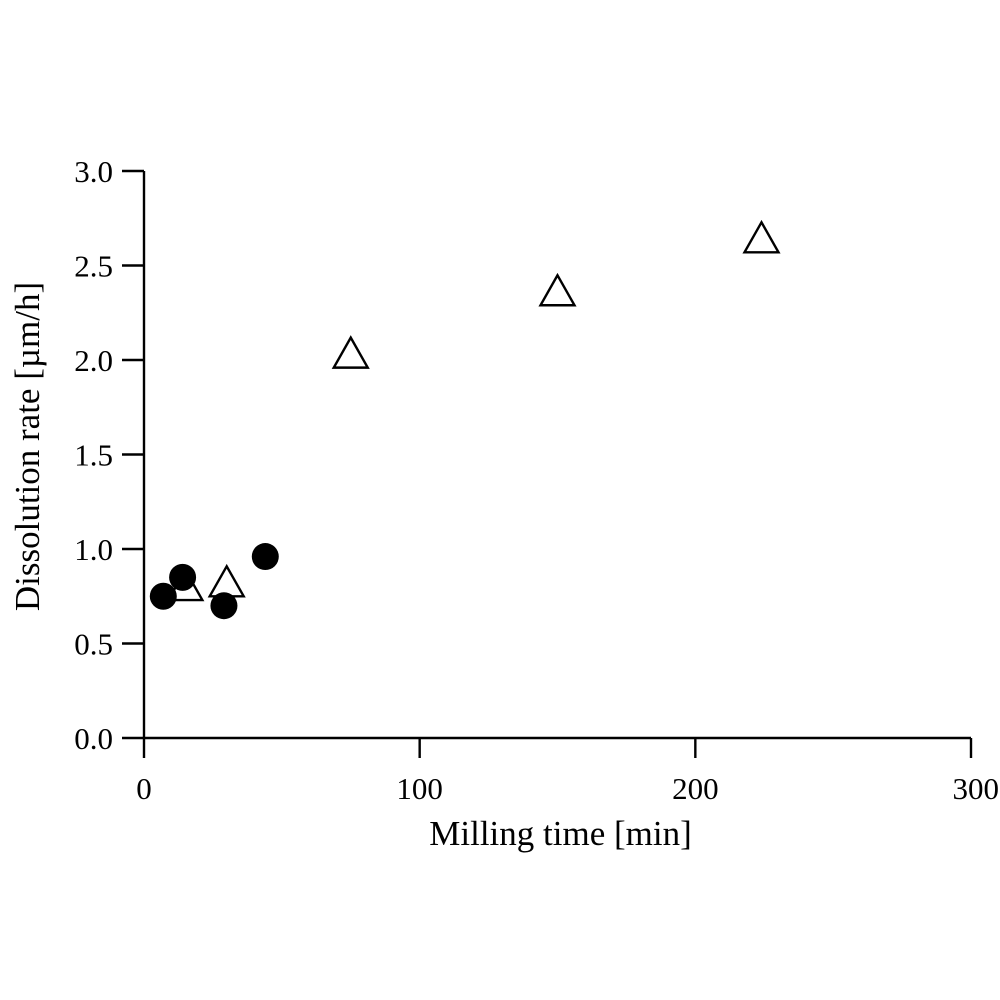 The image size is (1000, 1000). What do you see at coordinates (93, 549) in the screenshot?
I see `y-tick-label: 1.0` at bounding box center [93, 549].